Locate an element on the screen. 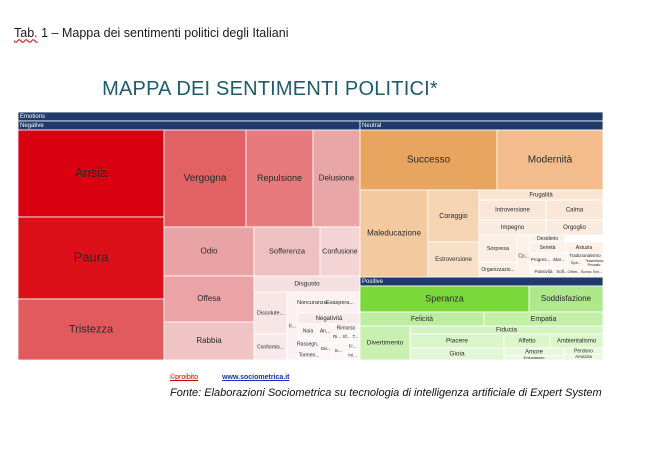 This screenshot has width=660, height=460. cell-tristezza-label: Tristezza is located at coordinates (91, 329).